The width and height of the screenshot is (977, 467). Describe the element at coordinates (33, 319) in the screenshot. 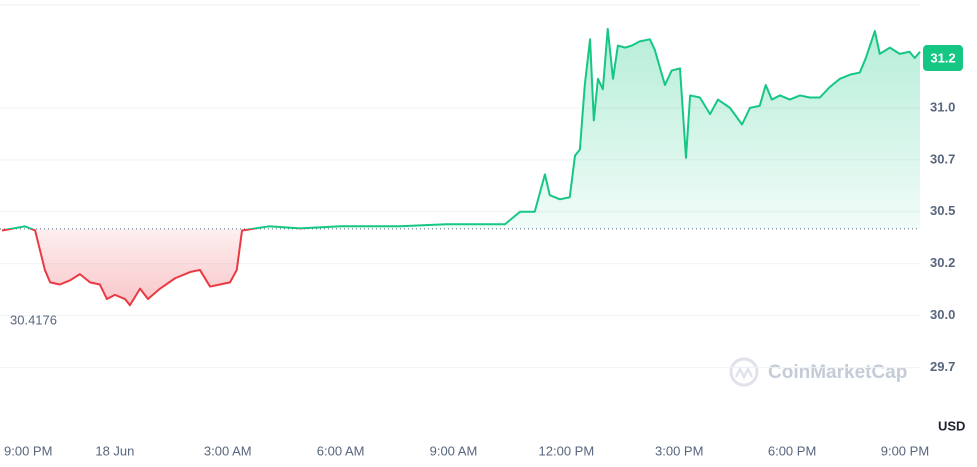

I see `baseline-label: 30.4176` at that location.